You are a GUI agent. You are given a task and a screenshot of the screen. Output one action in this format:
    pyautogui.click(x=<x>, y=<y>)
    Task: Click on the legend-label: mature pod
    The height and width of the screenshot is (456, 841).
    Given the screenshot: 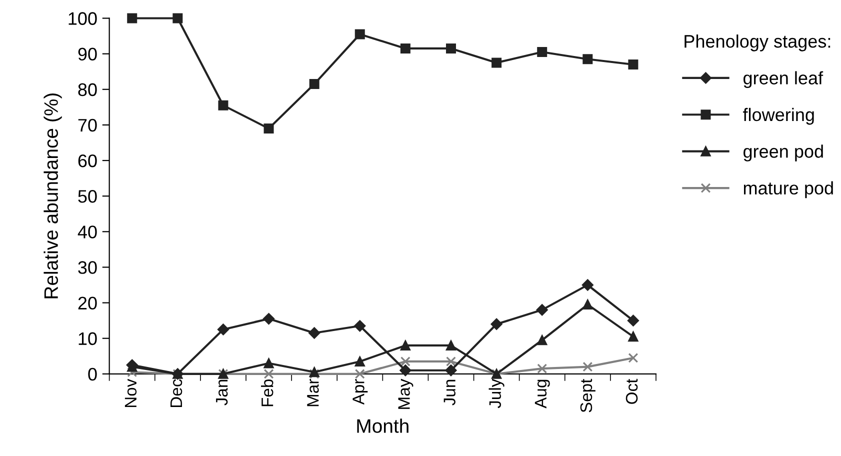 What is the action you would take?
    pyautogui.click(x=788, y=189)
    